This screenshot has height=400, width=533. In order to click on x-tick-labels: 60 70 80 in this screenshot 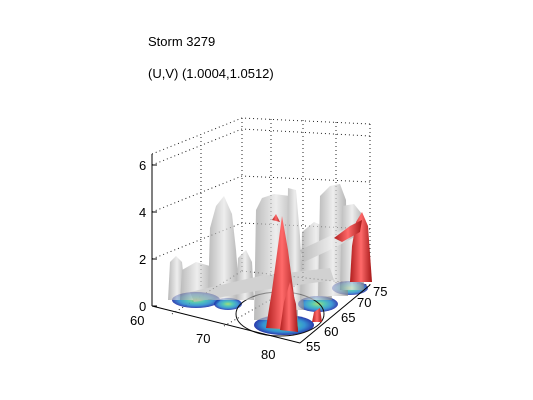, I will do `click(202, 337)`.